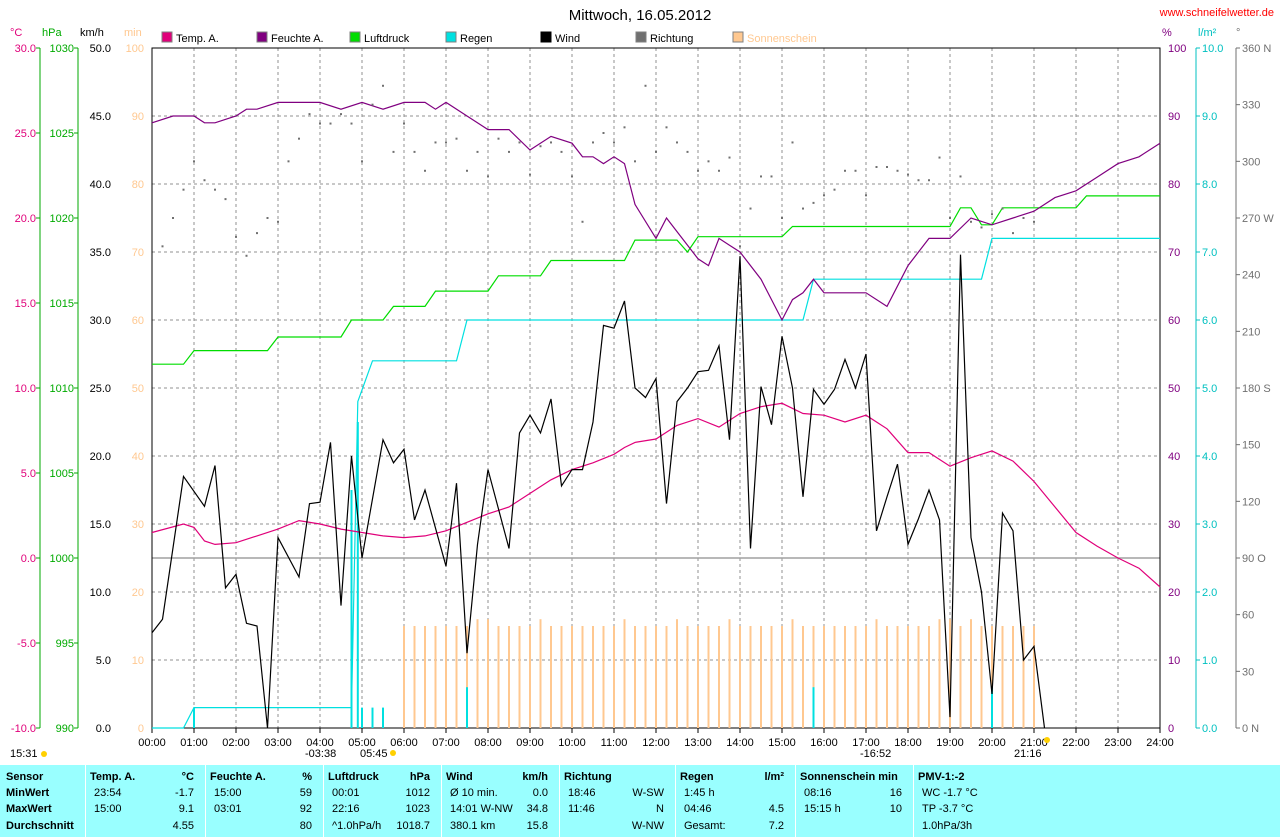 This screenshot has height=837, width=1280. Describe the element at coordinates (1160, 743) in the screenshot. I see `tick-label-time: 24:00` at that location.